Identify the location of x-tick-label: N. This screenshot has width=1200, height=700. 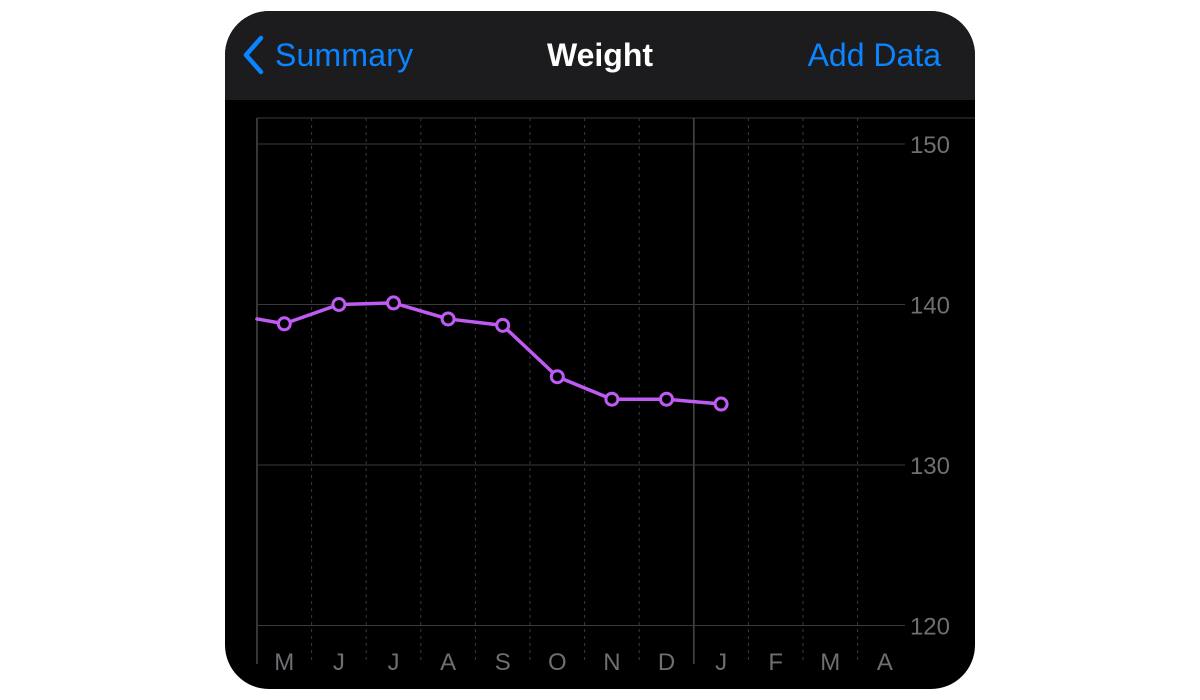
(611, 662).